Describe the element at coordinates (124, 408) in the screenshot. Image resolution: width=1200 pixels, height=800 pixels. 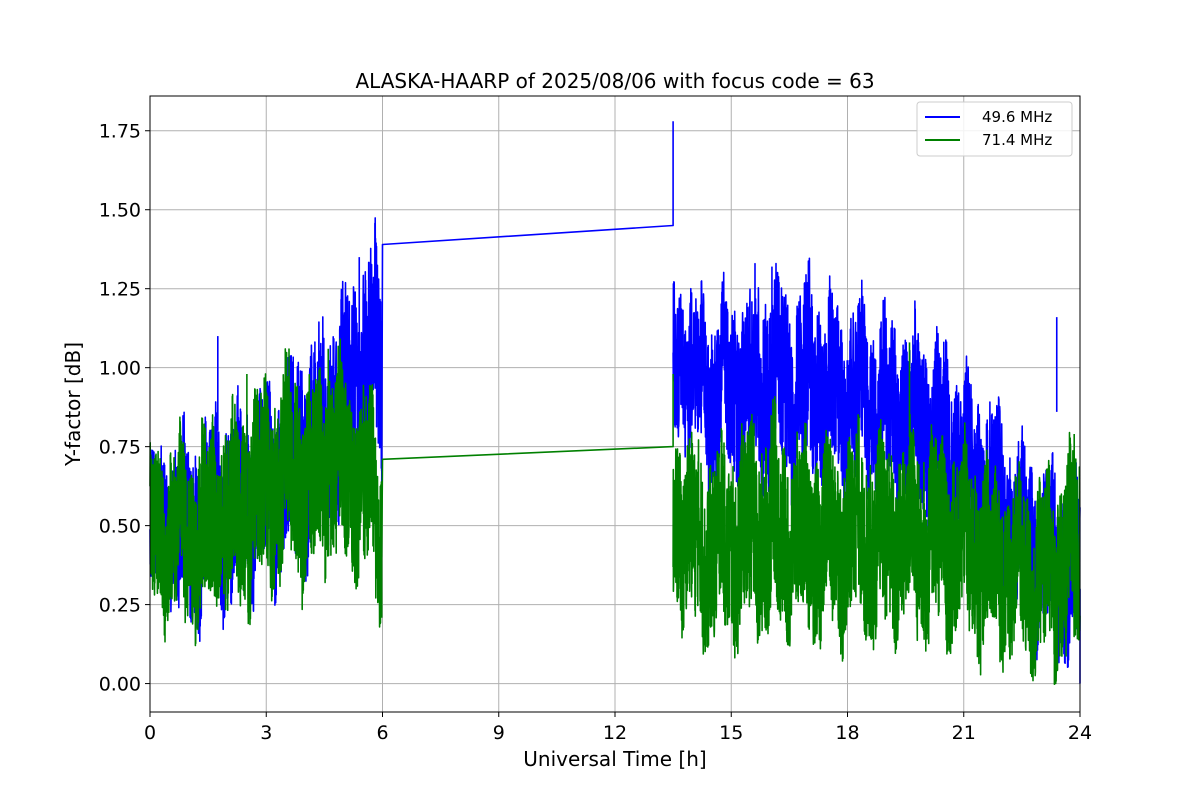
I see `y-ticks: 0.00 0.25 0.50 0.75 1.00 1.25 1.50 1.75` at that location.